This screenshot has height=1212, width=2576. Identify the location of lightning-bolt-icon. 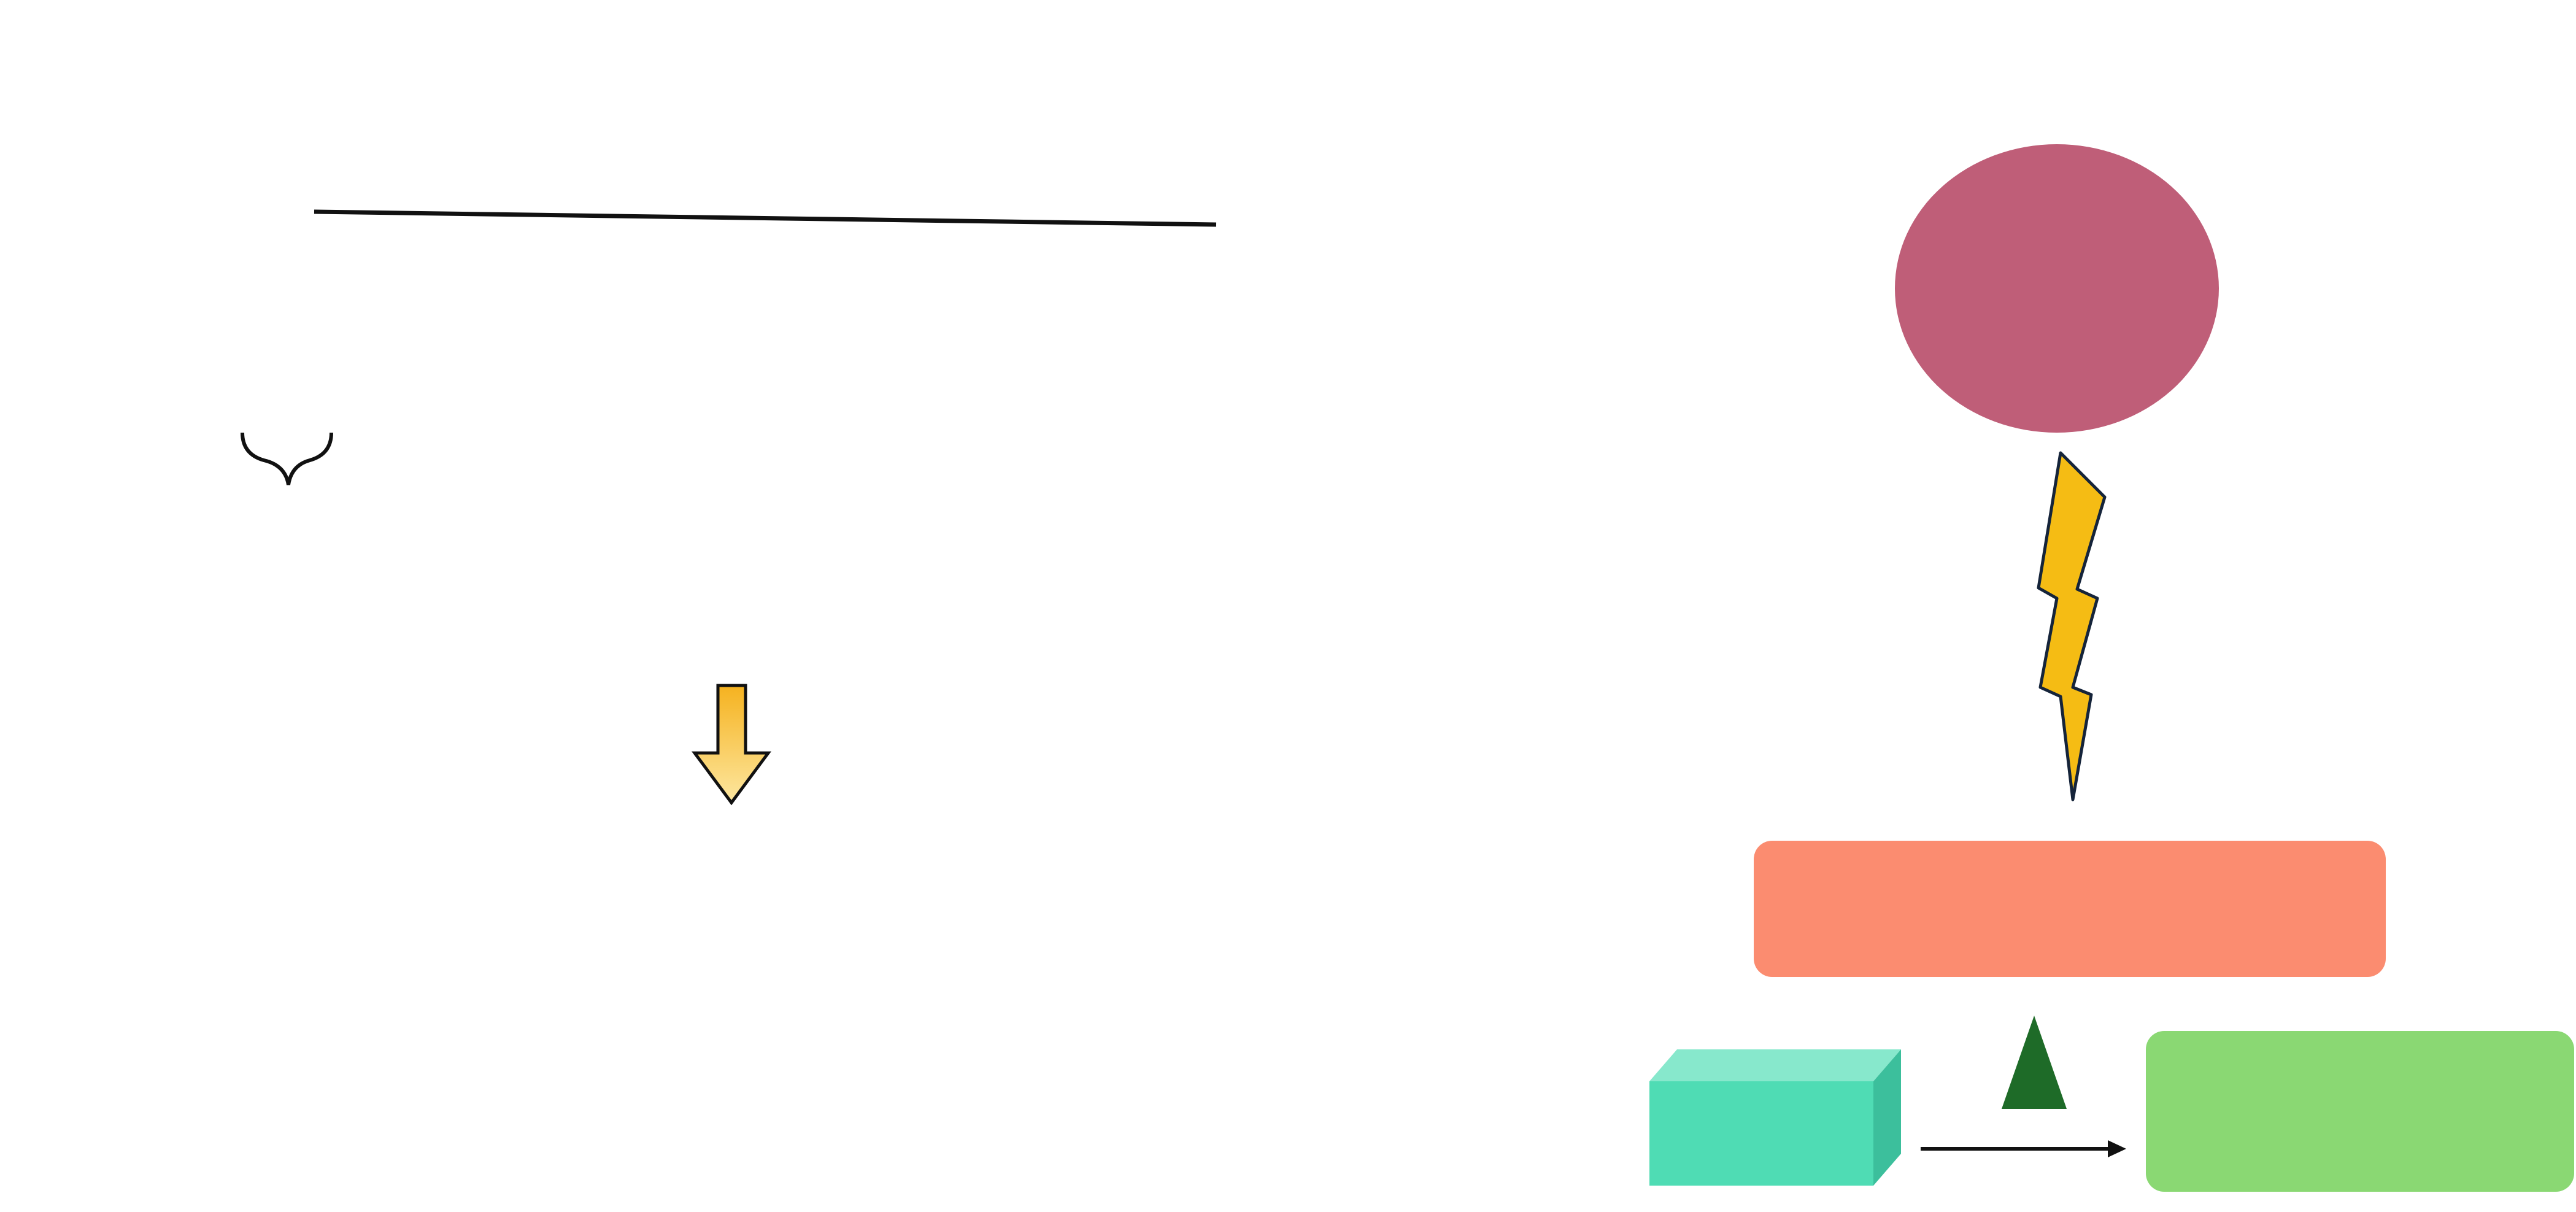
(2072, 626).